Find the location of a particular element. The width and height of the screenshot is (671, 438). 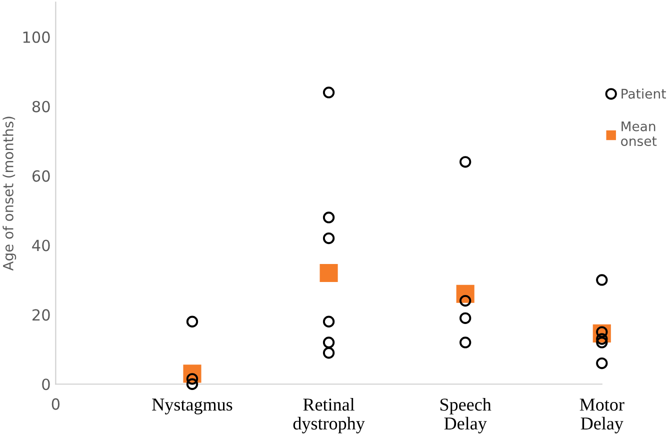

y-tick-label: 100 is located at coordinates (36, 37).